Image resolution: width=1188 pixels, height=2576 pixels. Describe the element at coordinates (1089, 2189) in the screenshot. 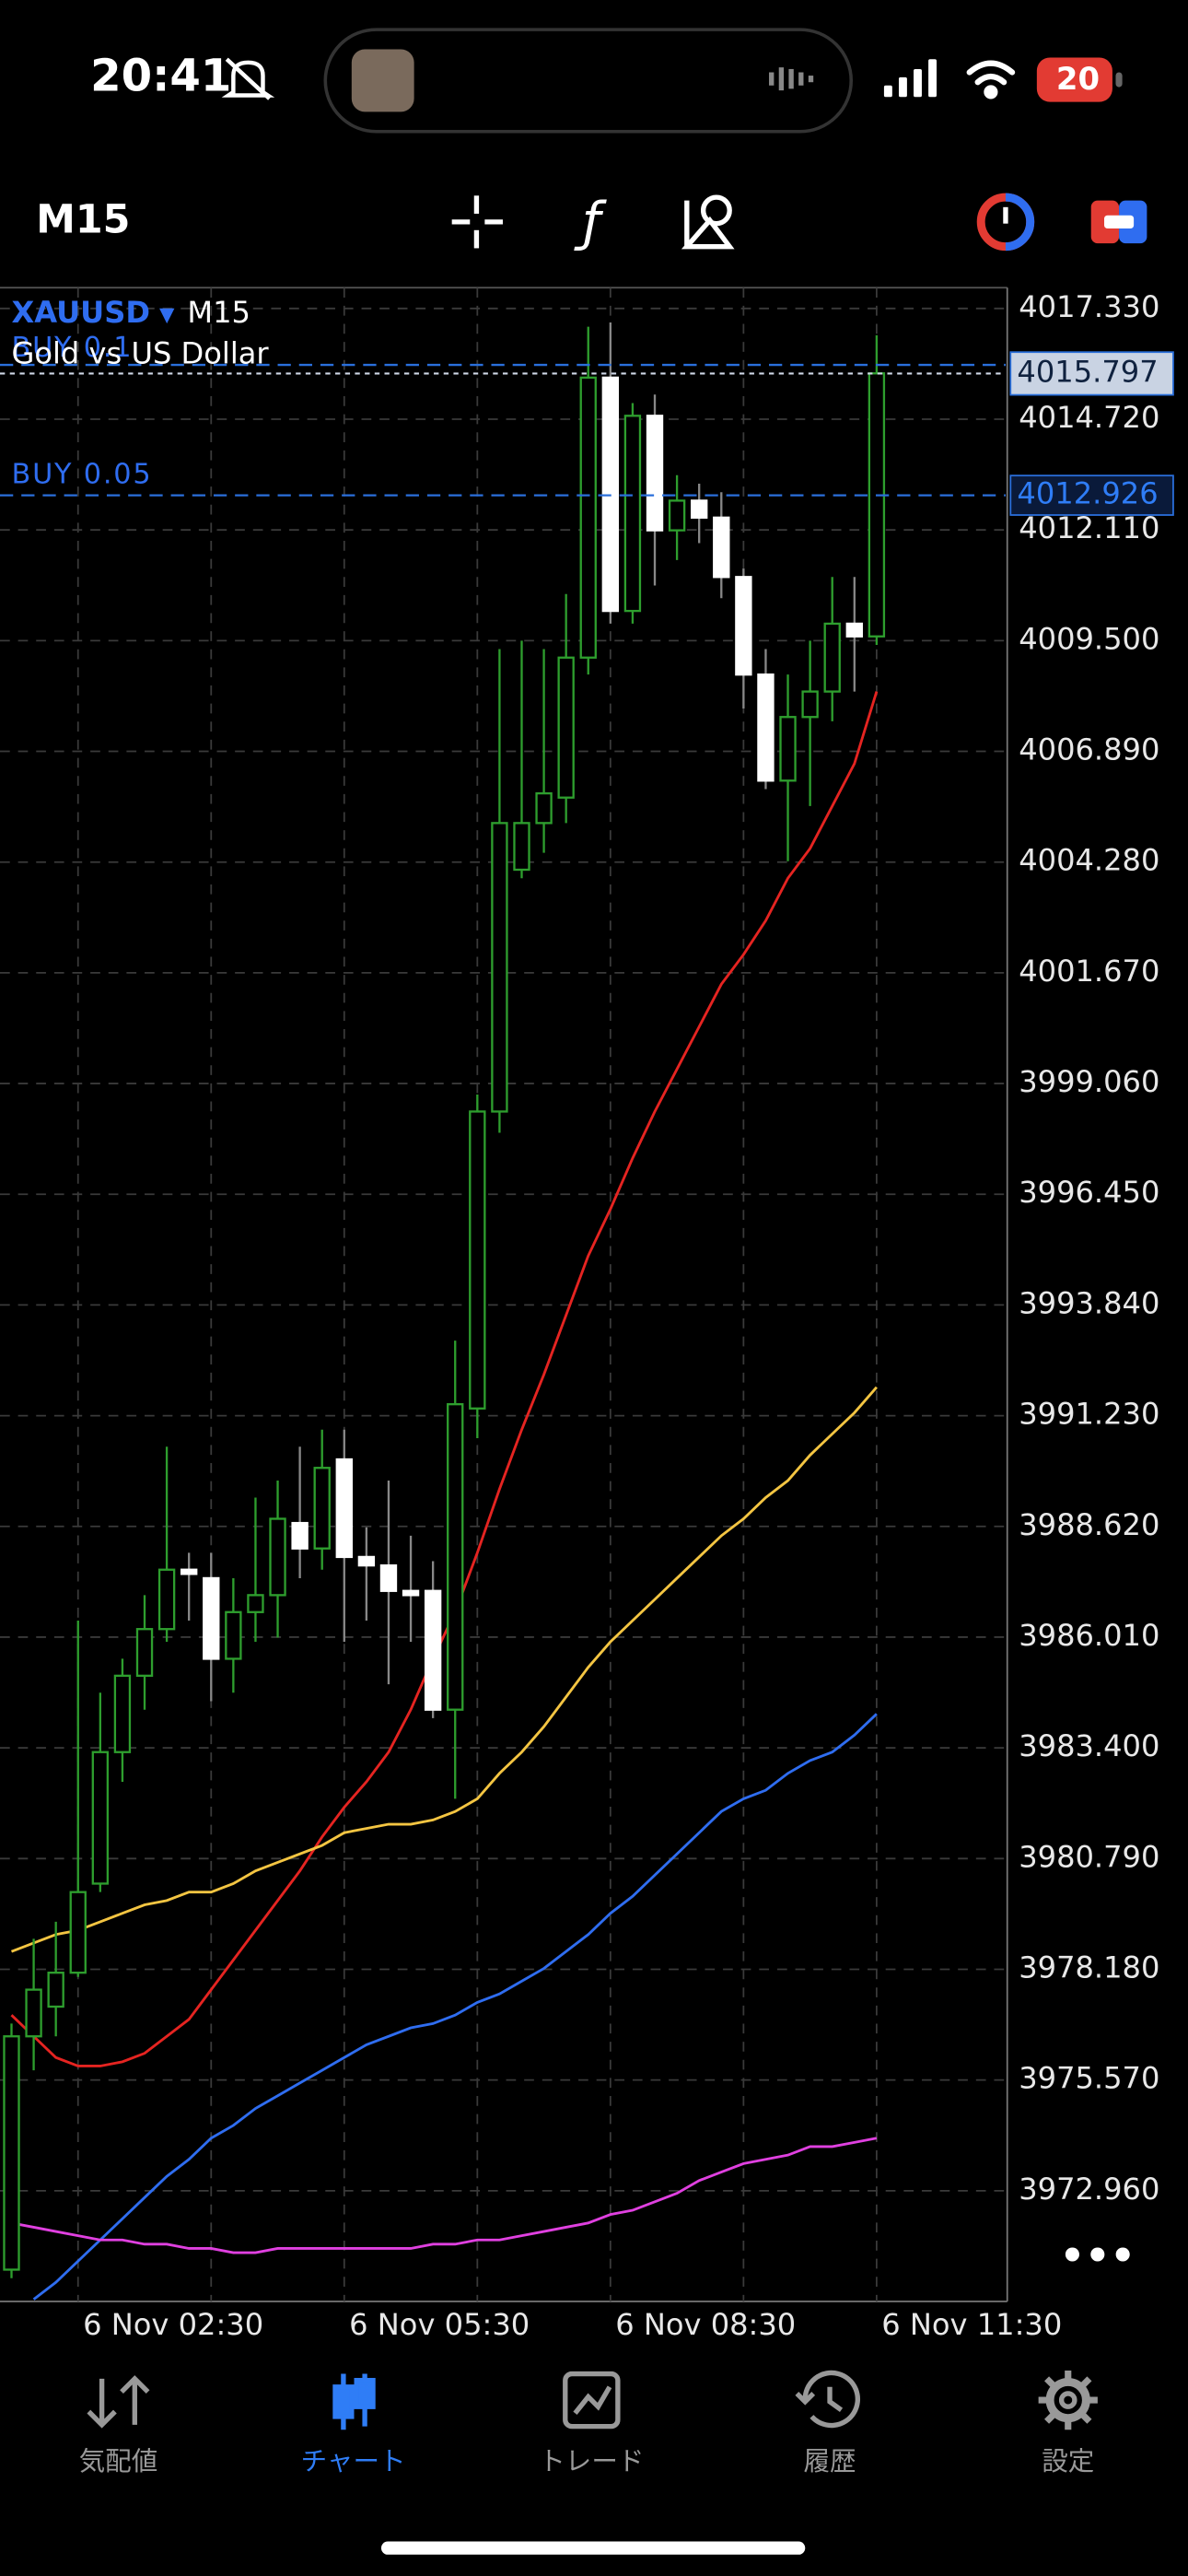

I see `y-tick-label: 3972.960` at that location.